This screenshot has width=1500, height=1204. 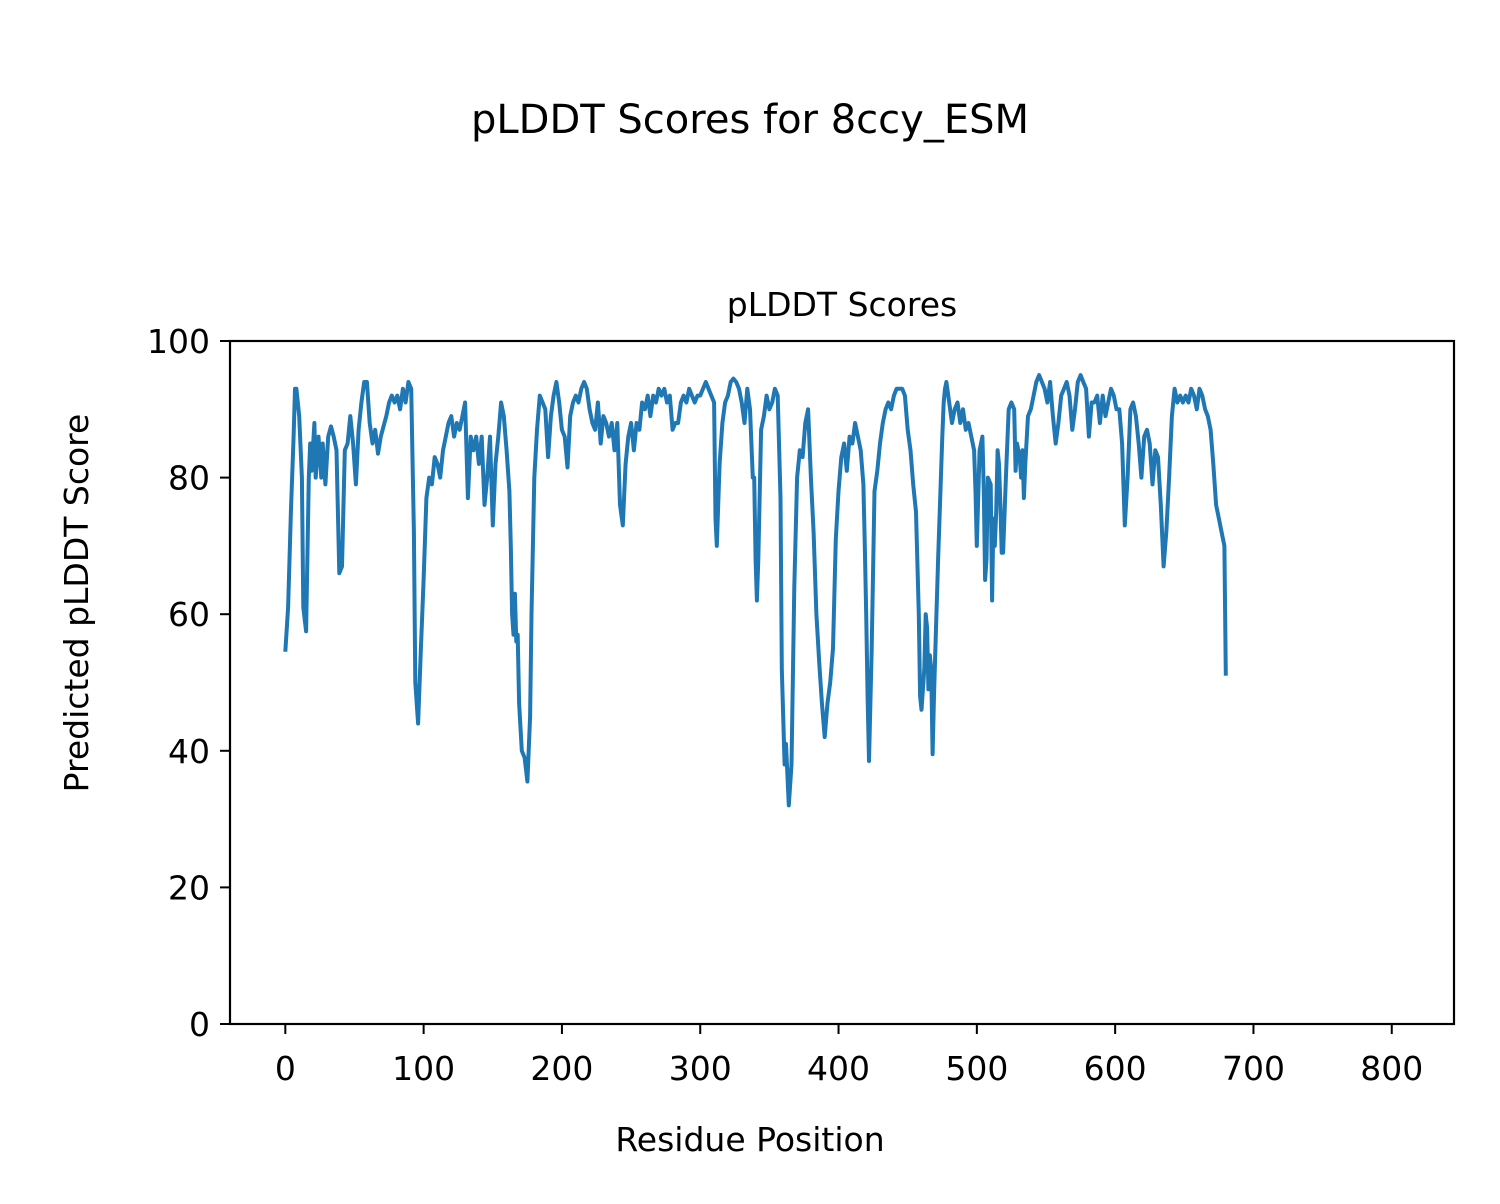 I want to click on x-axis-label: Residue Position, so click(x=749, y=1139).